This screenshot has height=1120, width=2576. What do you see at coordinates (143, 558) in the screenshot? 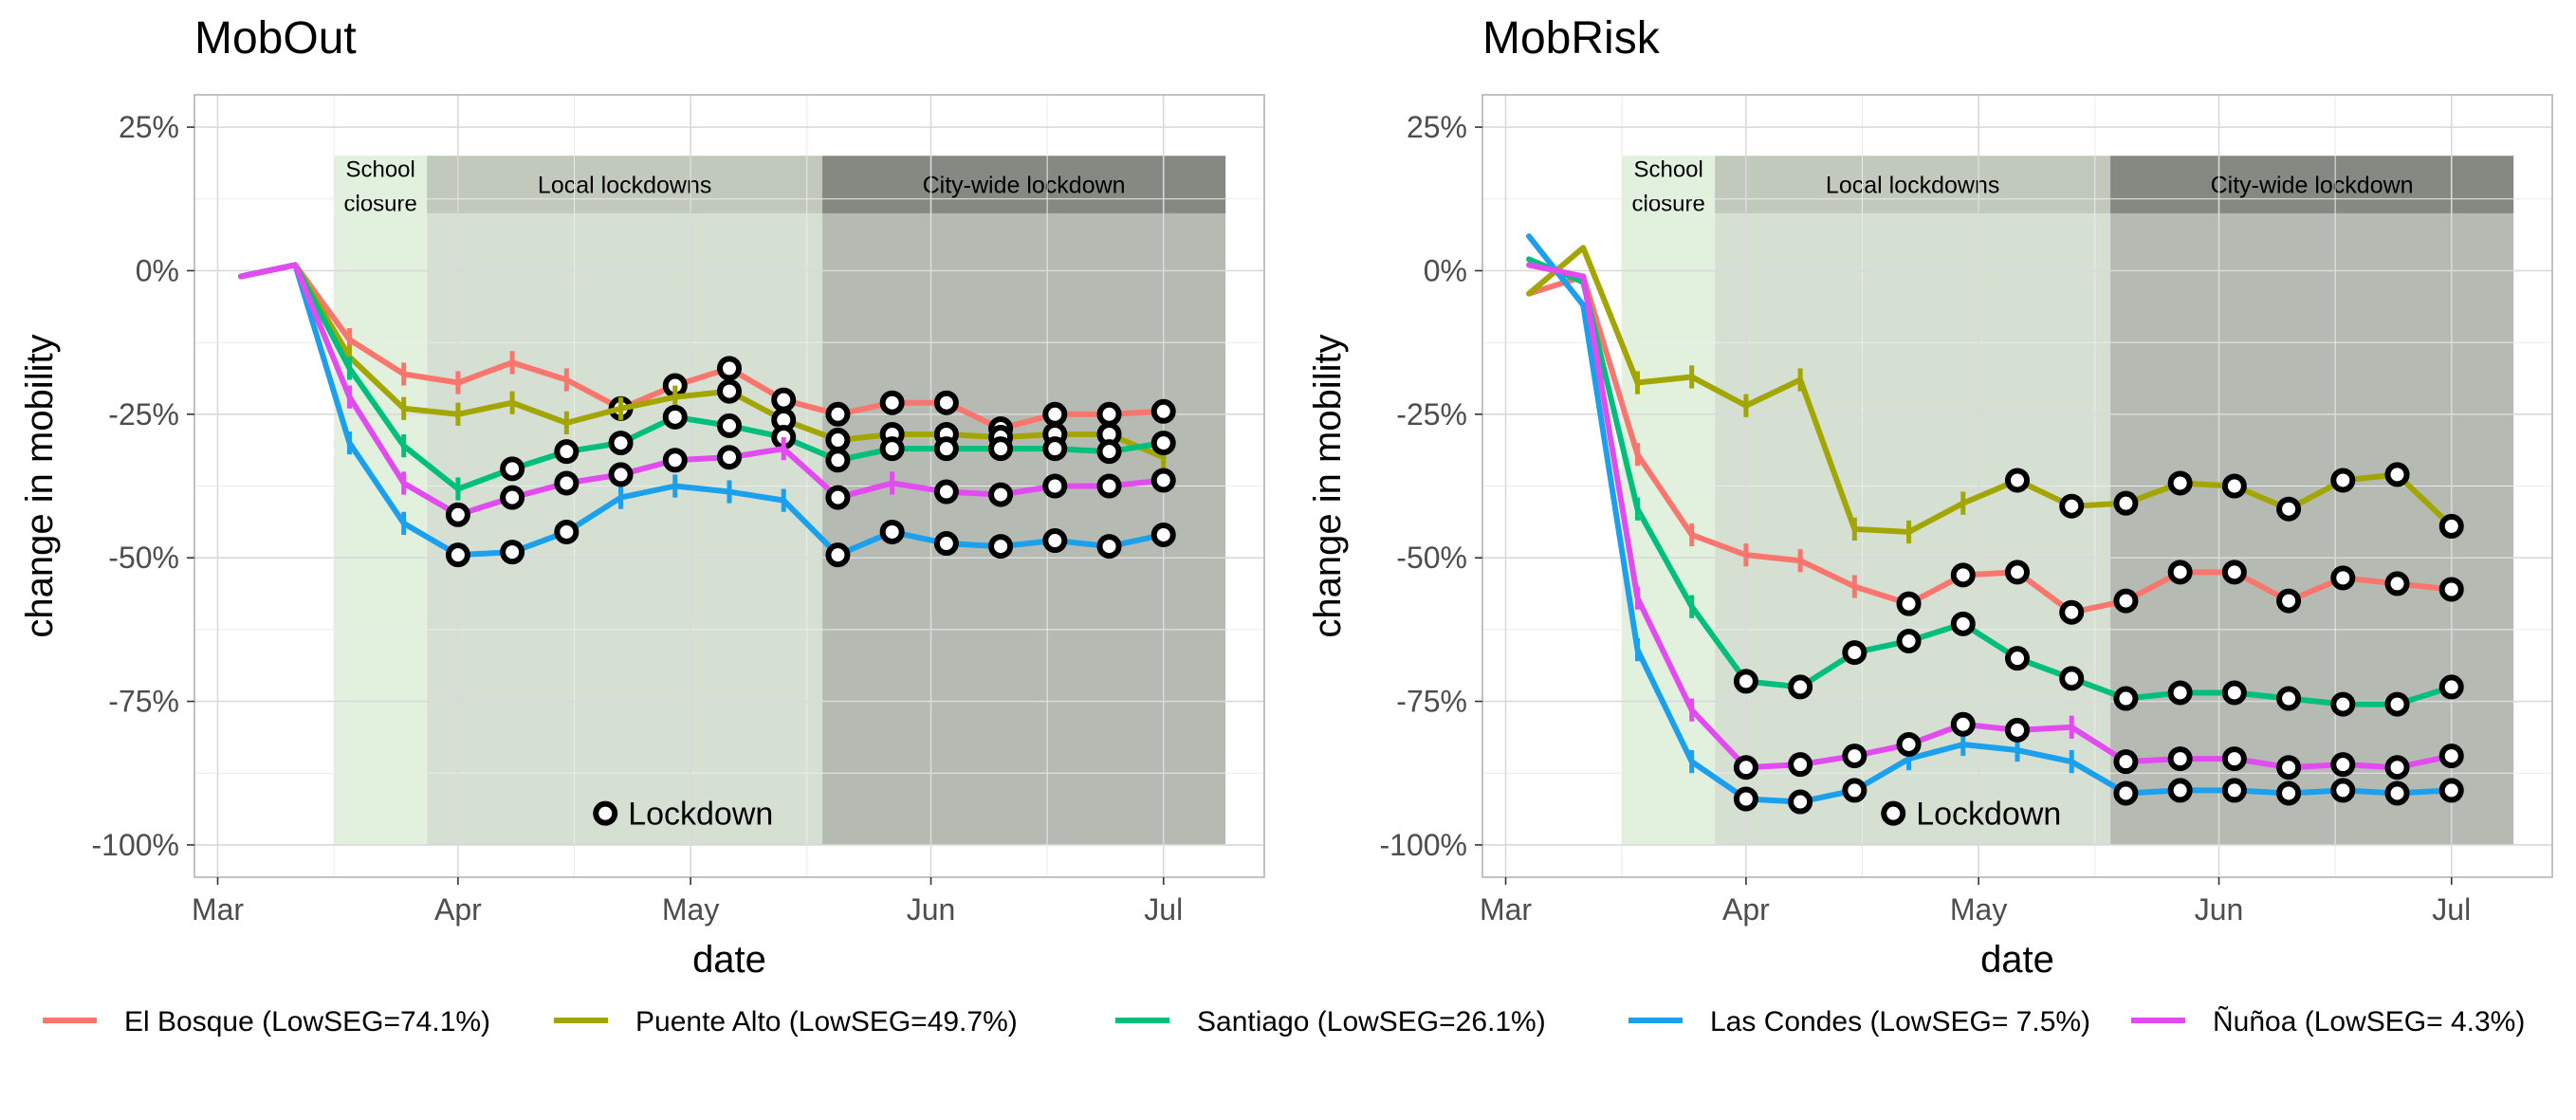
I see `y-tick-label: -50%` at bounding box center [143, 558].